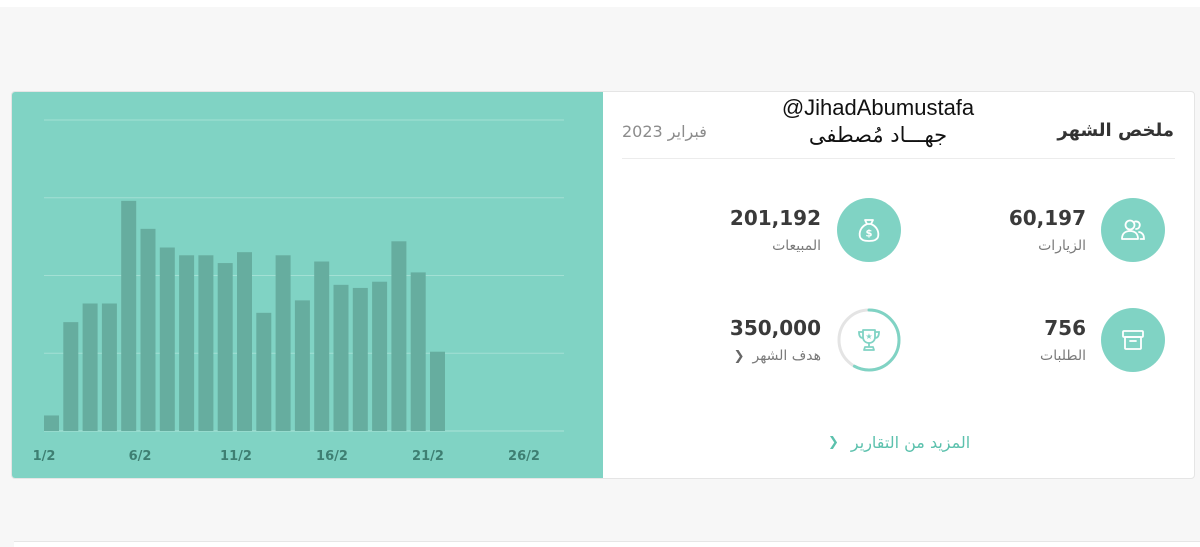  What do you see at coordinates (1115, 130) in the screenshot?
I see `summary-title: ملخص الشهر` at bounding box center [1115, 130].